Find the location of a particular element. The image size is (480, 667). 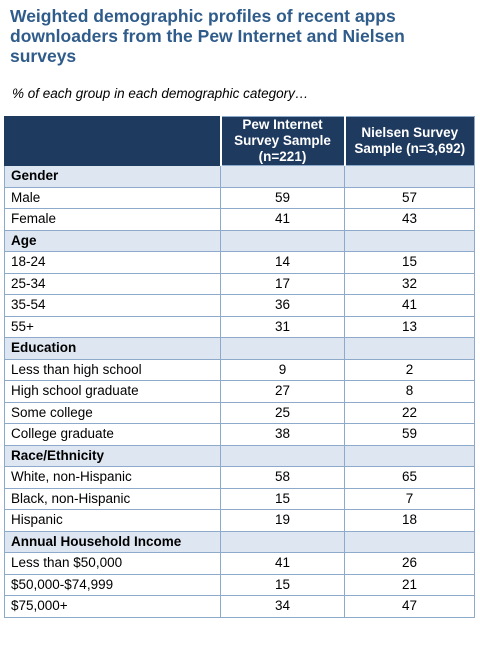

section-header-row: Gender is located at coordinates (239, 176).